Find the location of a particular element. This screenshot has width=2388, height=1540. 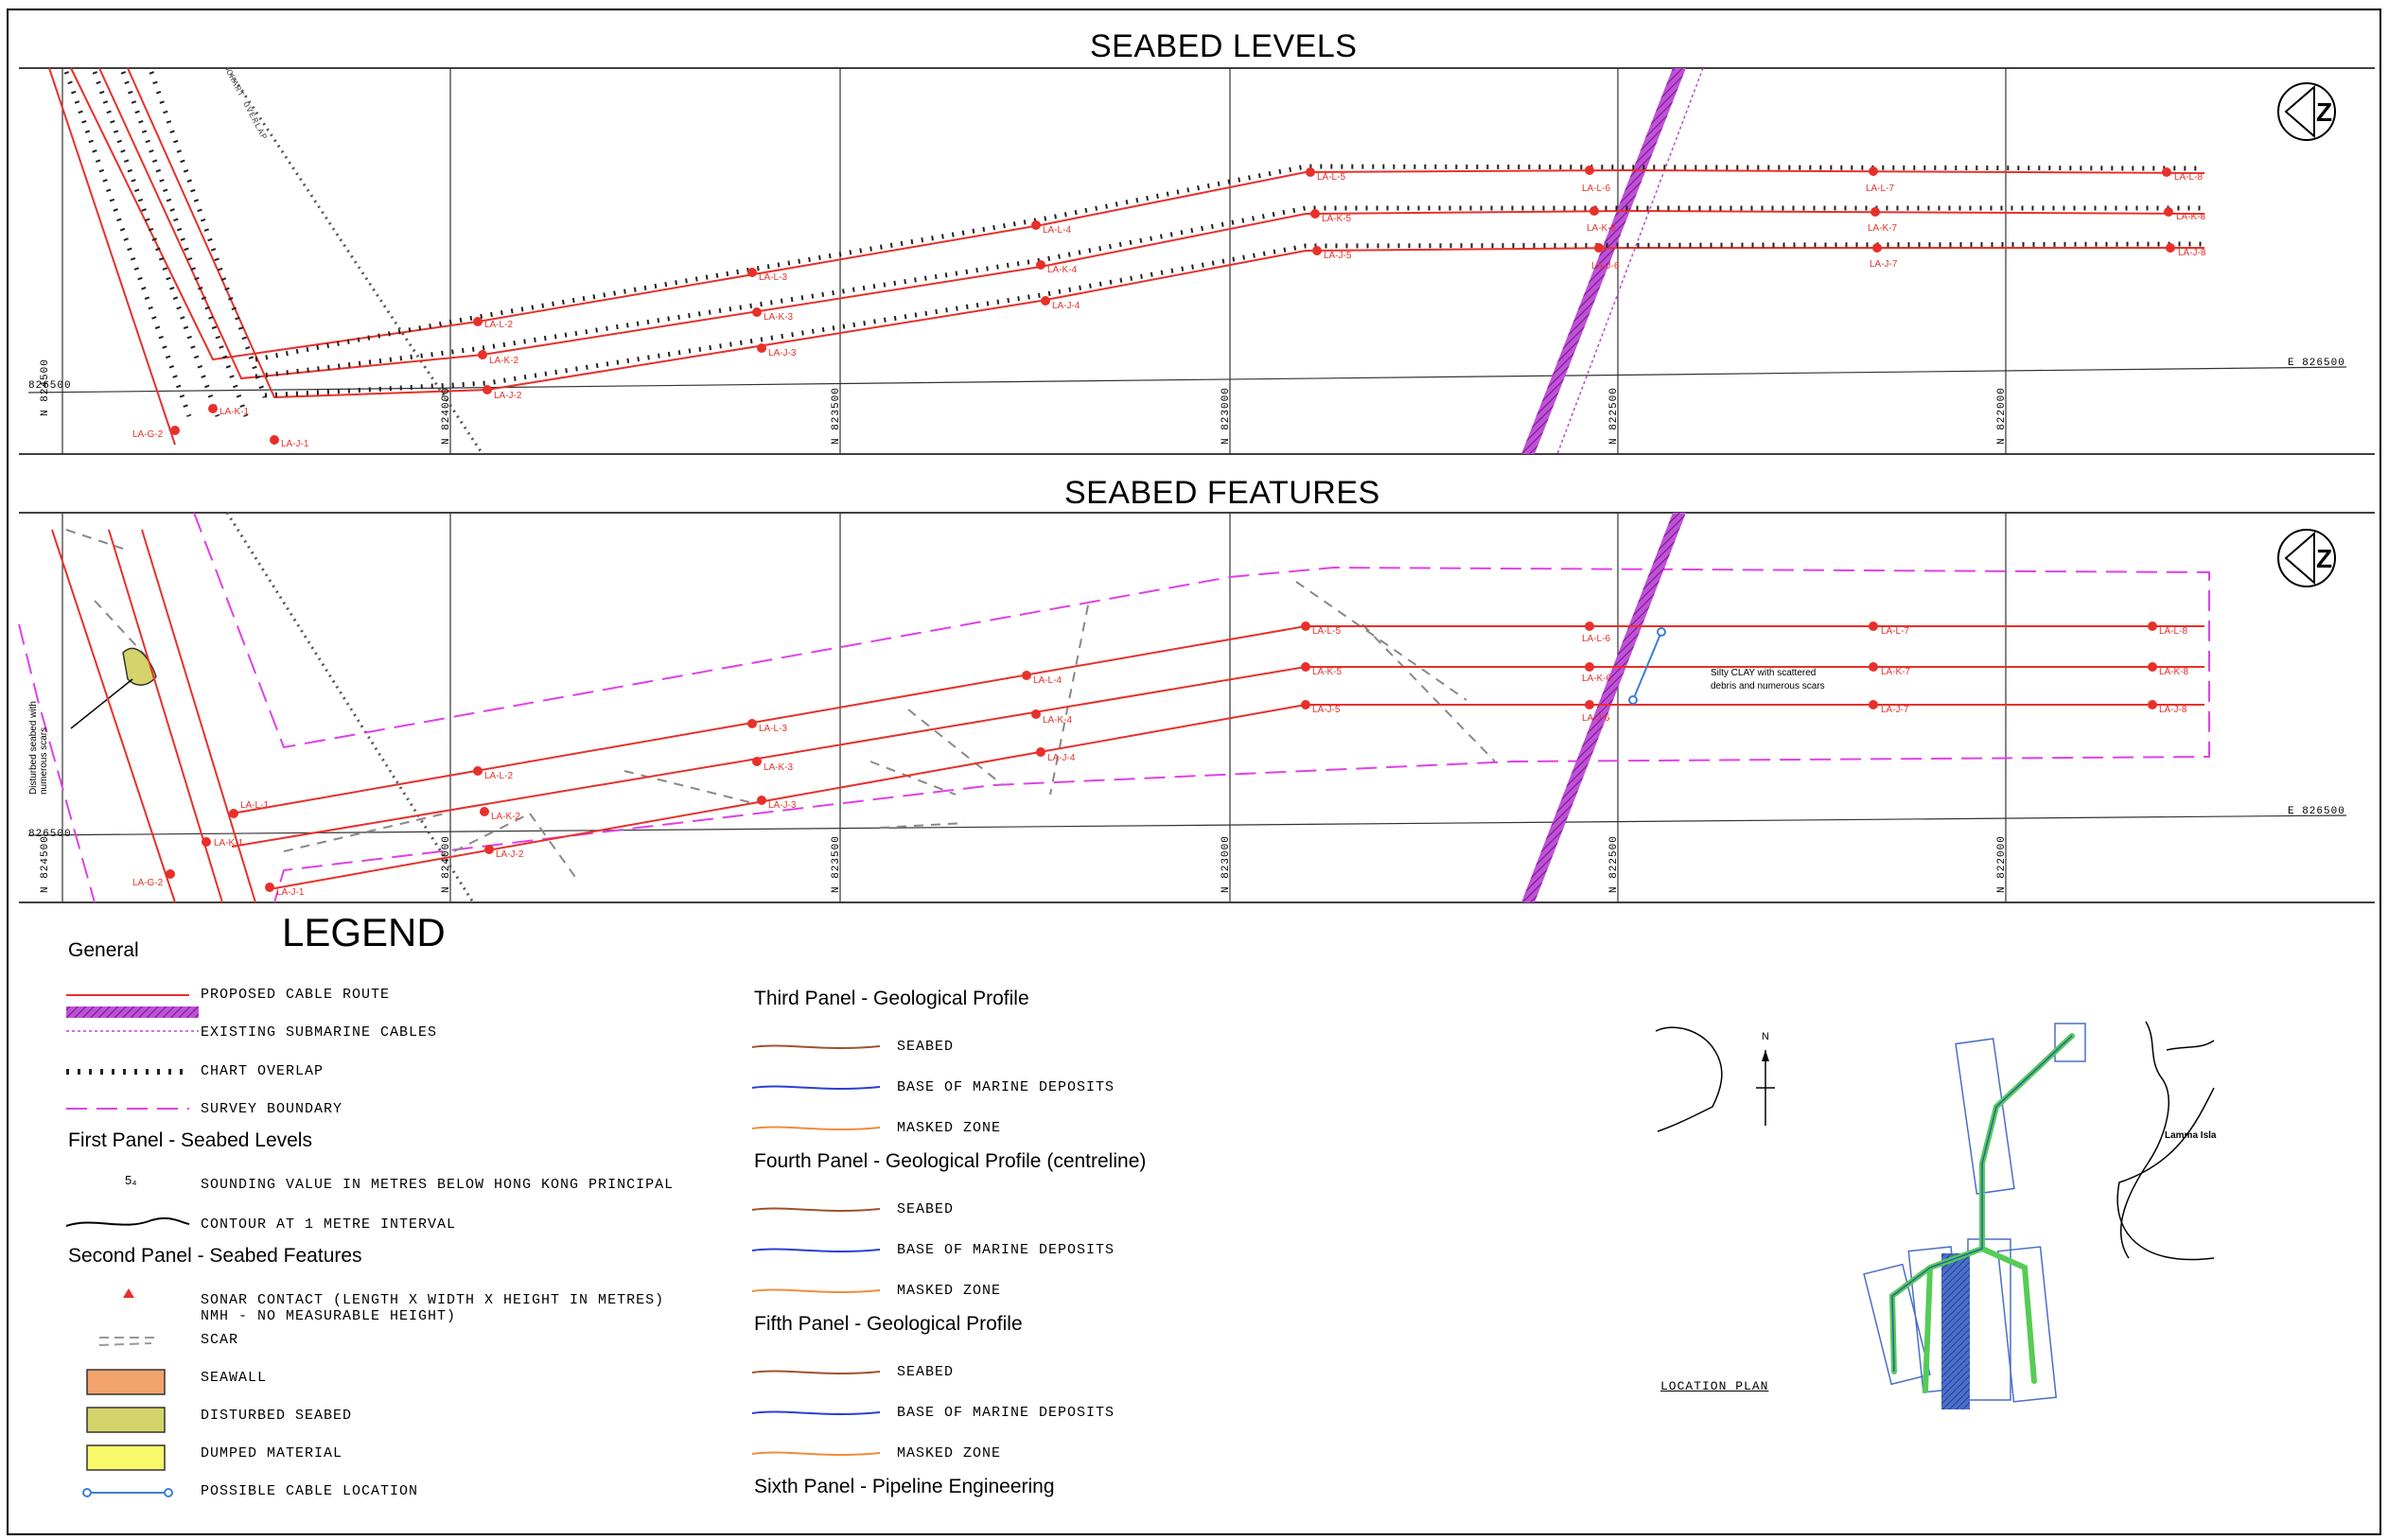

grid-label: N 824000 is located at coordinates (446, 416).